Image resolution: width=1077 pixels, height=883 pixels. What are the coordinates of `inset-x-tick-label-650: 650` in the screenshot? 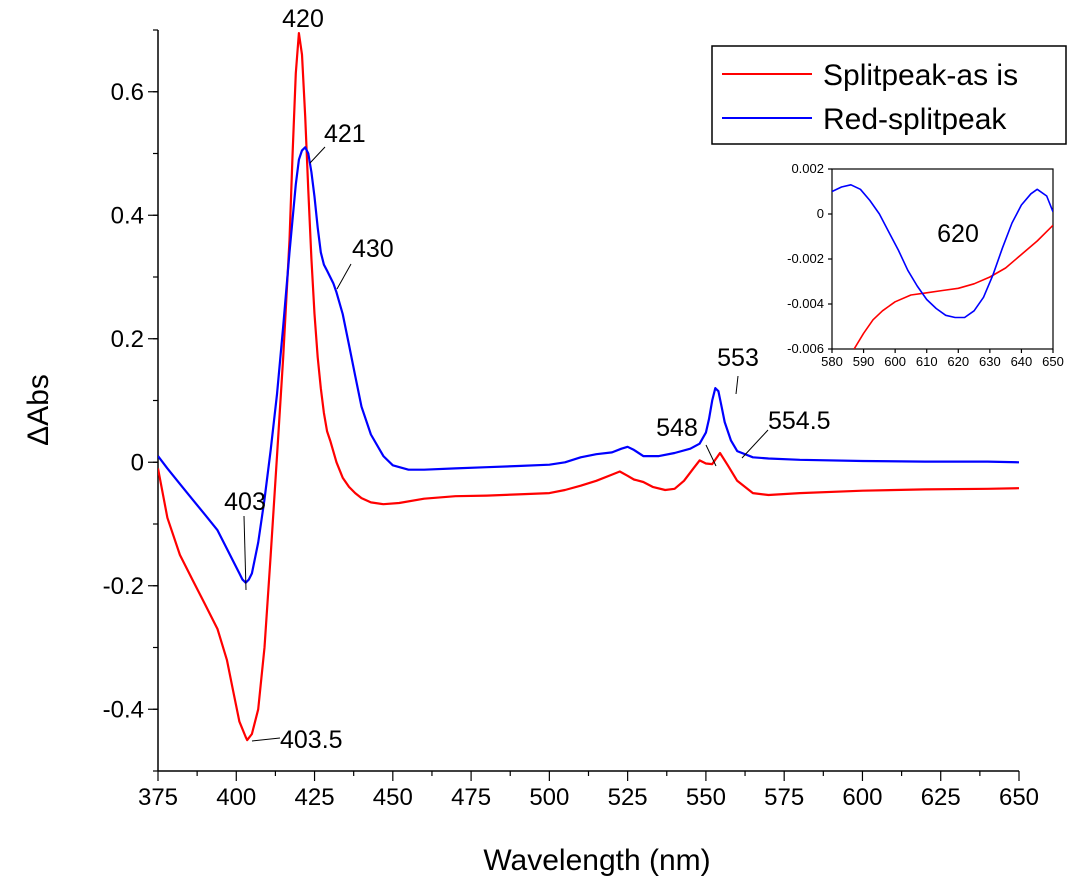 It's located at (1053, 361).